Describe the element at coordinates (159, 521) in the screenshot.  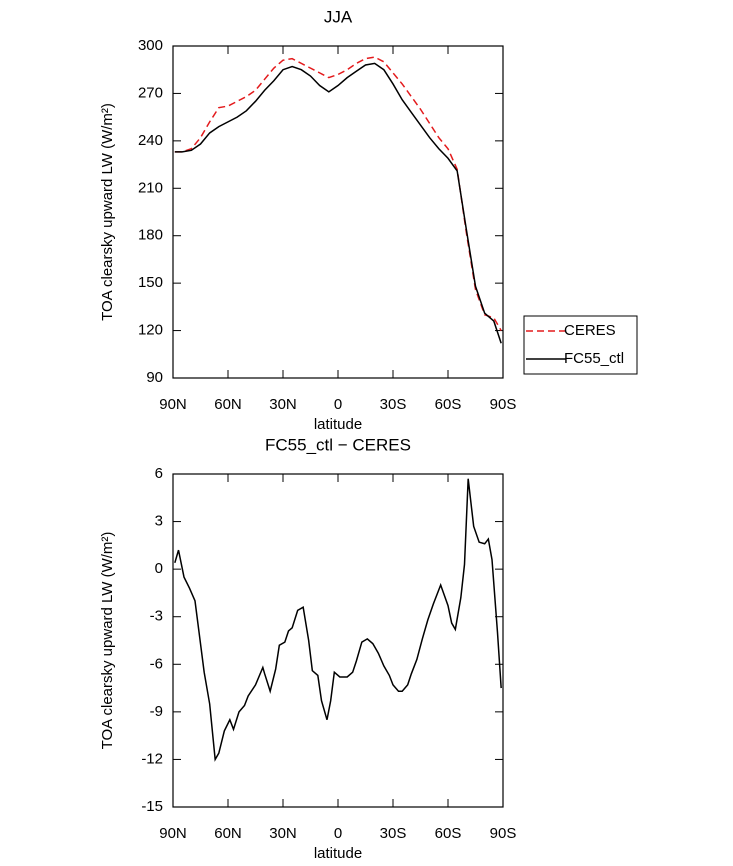
I see `y-tick-label: 3` at that location.